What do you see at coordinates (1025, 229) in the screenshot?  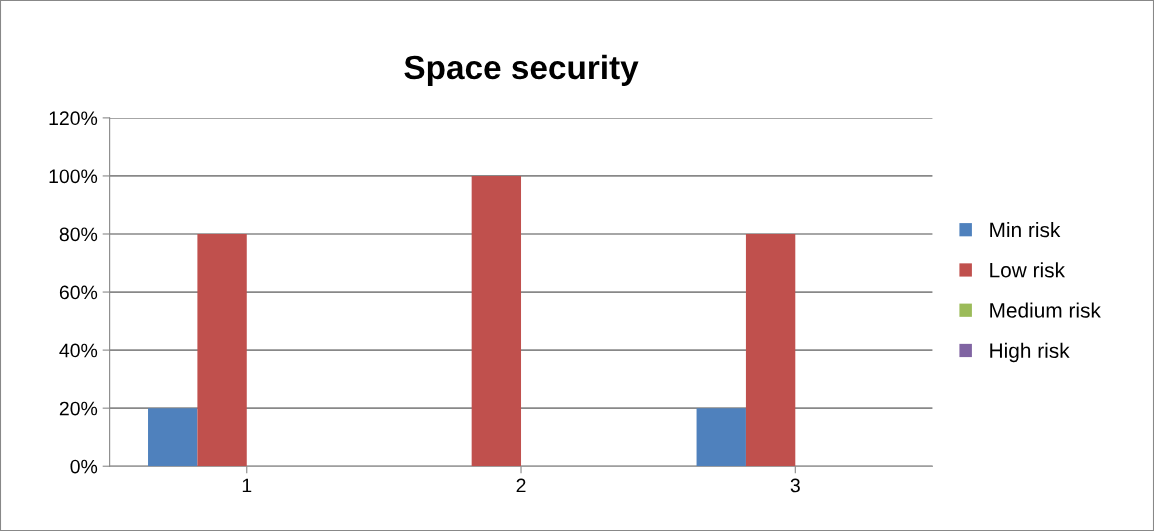 I see `legend-label: Min risk` at bounding box center [1025, 229].